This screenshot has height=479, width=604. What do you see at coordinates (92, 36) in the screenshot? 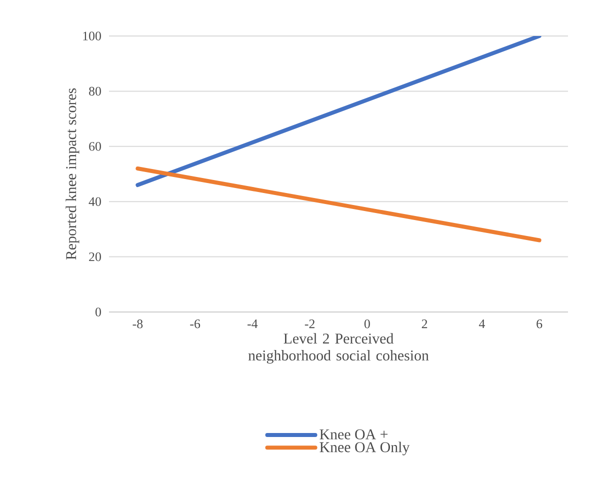
I see `y-tick-label: 100` at bounding box center [92, 36].